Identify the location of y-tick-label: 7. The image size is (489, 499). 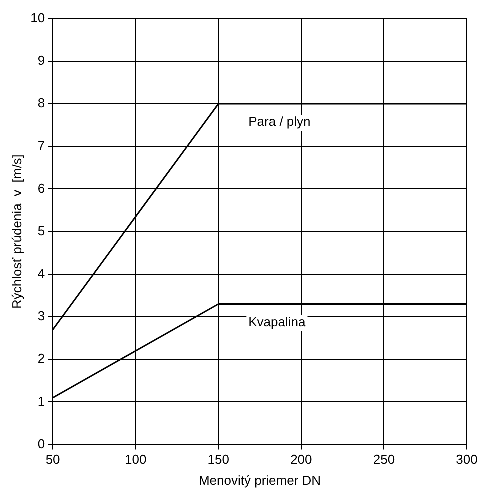
(42, 146).